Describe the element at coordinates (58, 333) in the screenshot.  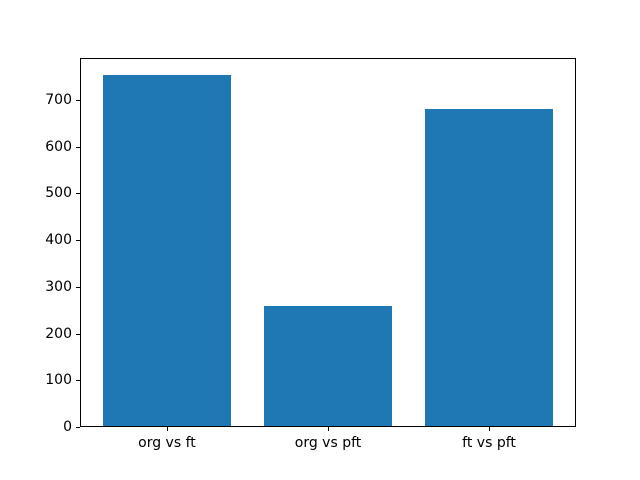
I see `y-tick-label: 200` at that location.